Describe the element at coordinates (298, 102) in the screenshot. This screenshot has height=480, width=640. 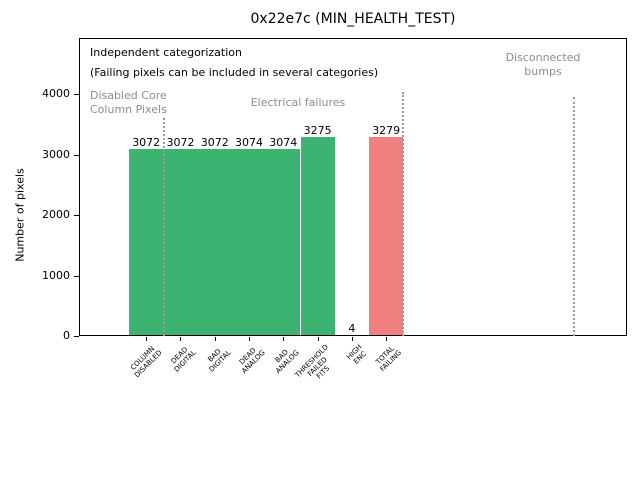
I see `section-label-electrical-failures: Electrical failures` at that location.